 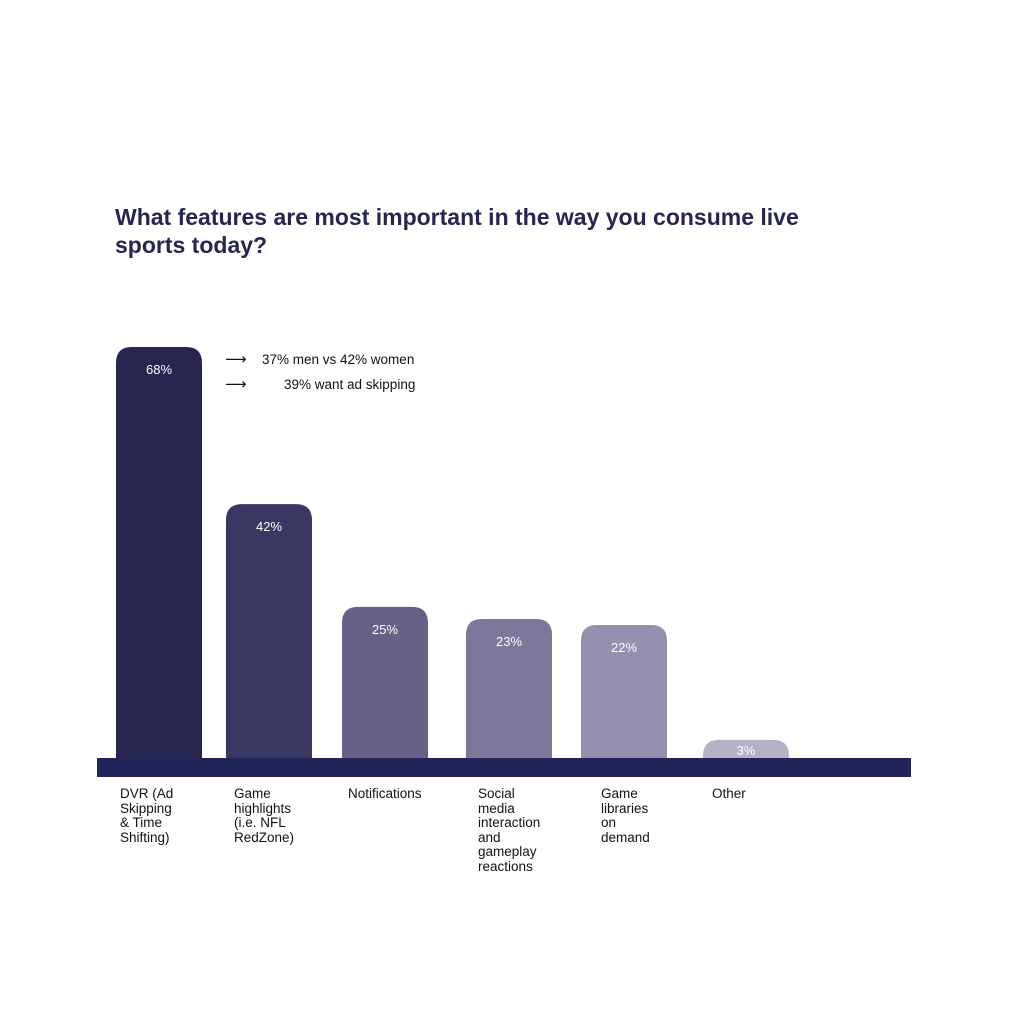 I want to click on category-label-line: gameplay, so click(x=507, y=851).